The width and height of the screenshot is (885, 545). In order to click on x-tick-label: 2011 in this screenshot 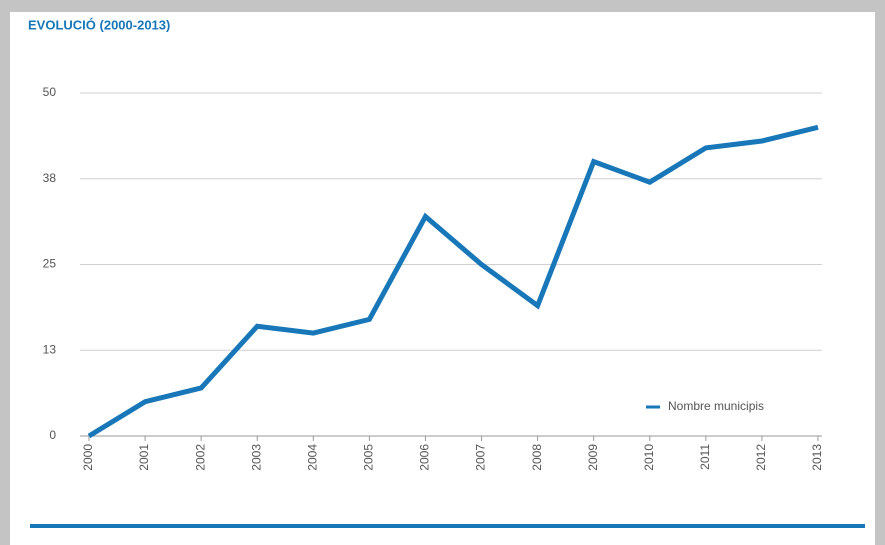, I will do `click(705, 457)`.